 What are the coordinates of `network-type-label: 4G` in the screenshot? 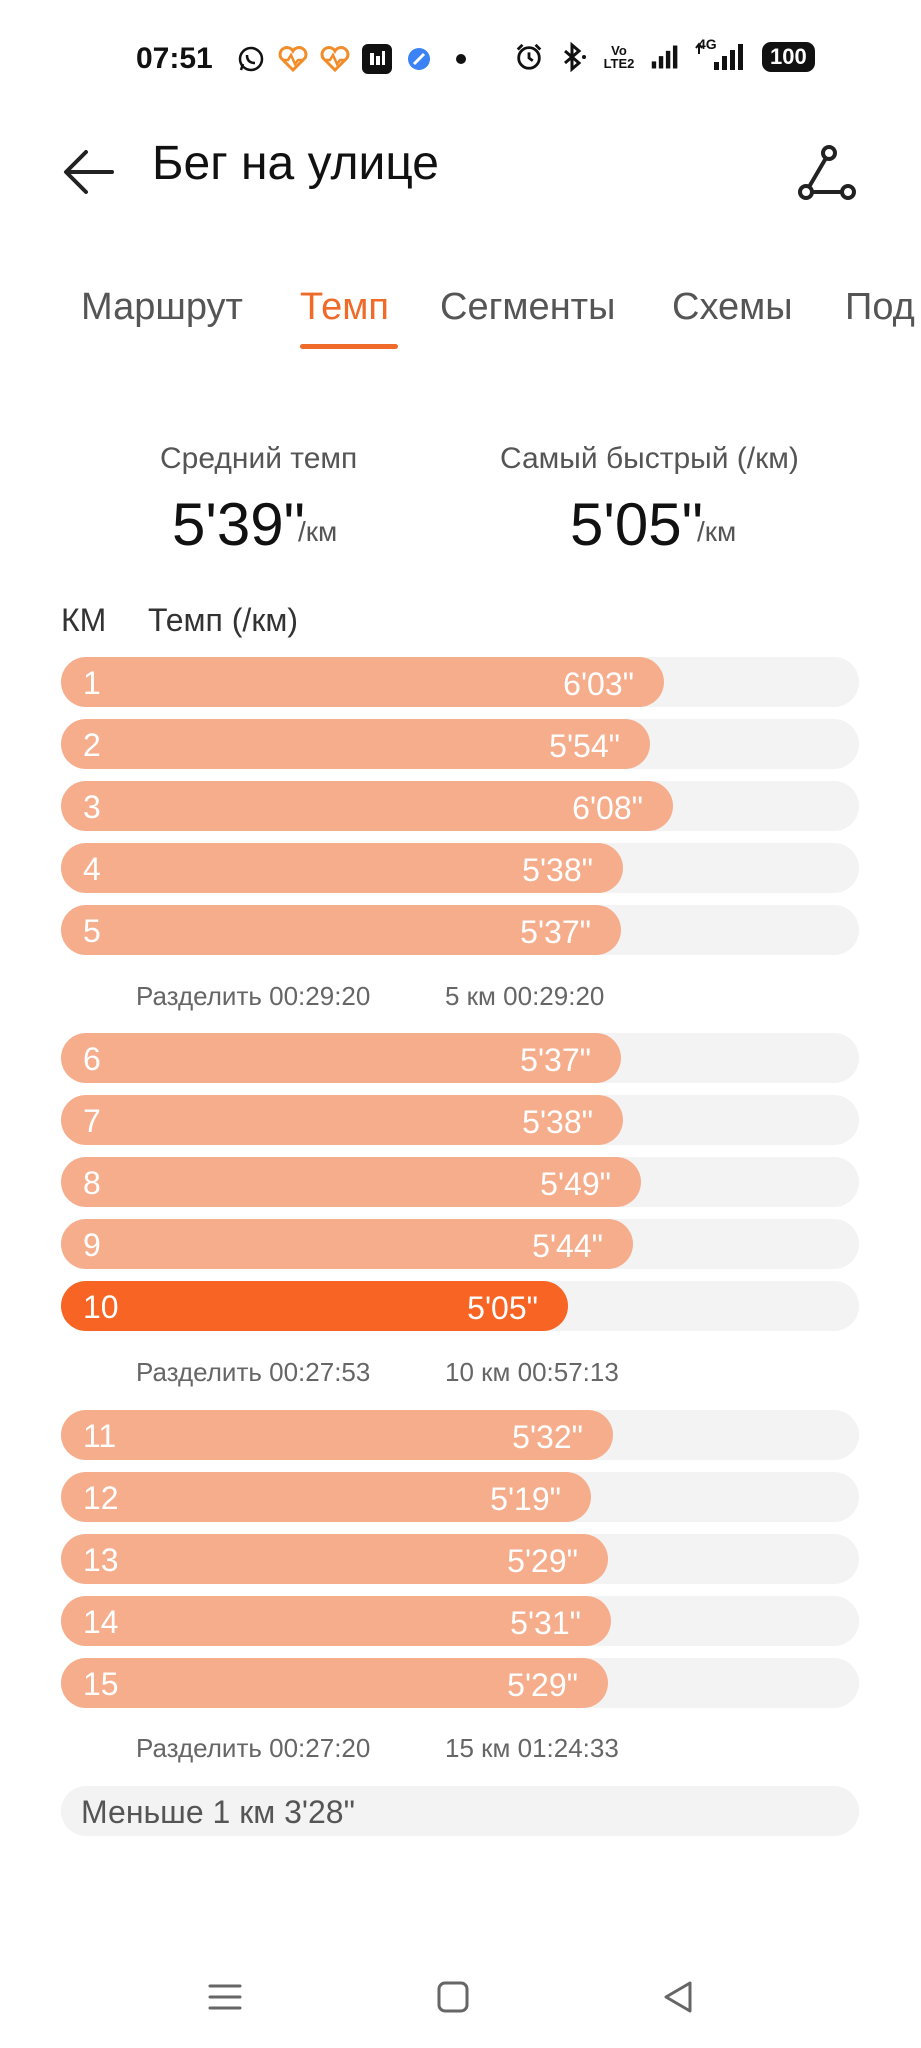 It's located at (707, 44).